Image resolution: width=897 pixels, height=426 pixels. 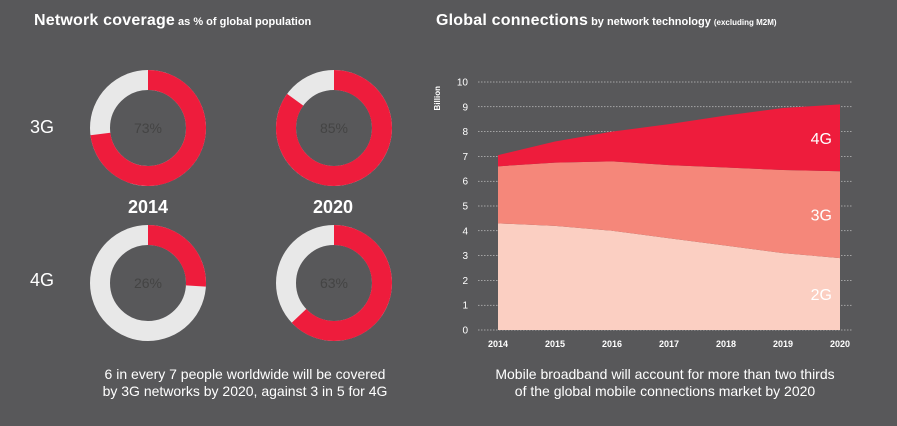 What do you see at coordinates (437, 98) in the screenshot?
I see `y-axis-label: Billion` at bounding box center [437, 98].